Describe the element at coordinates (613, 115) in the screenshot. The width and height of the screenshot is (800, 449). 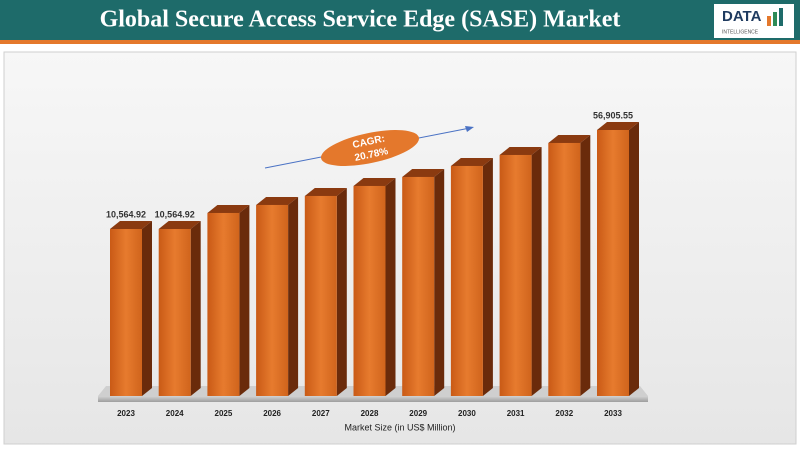
I see `data-label: 56,905.55` at that location.